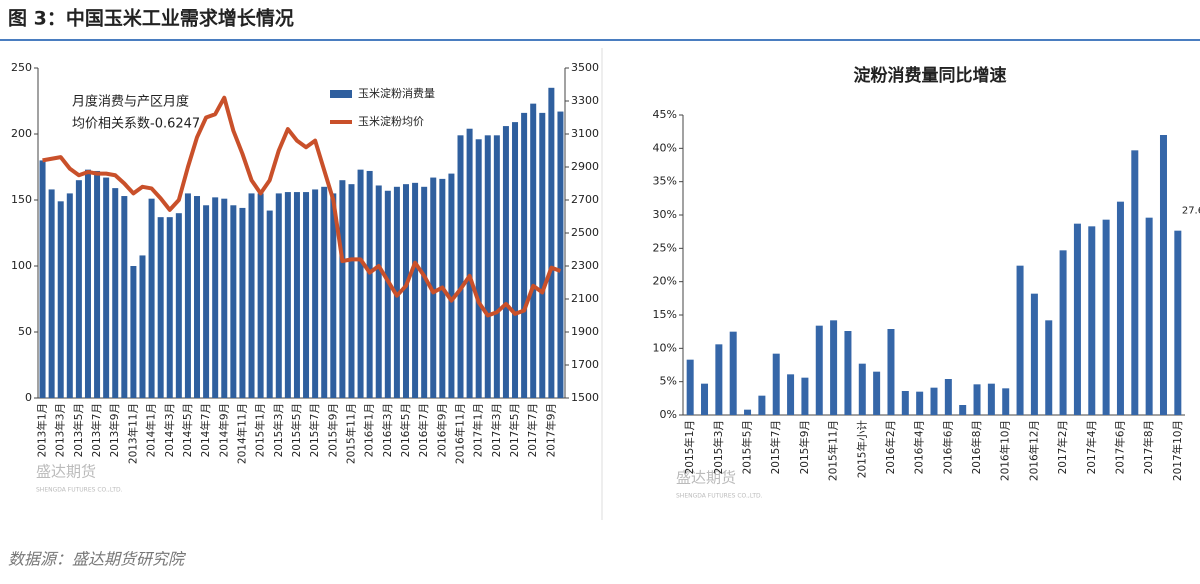 The width and height of the screenshot is (1200, 584). What do you see at coordinates (668, 414) in the screenshot?
I see `y-tick-label: 0%` at bounding box center [668, 414].